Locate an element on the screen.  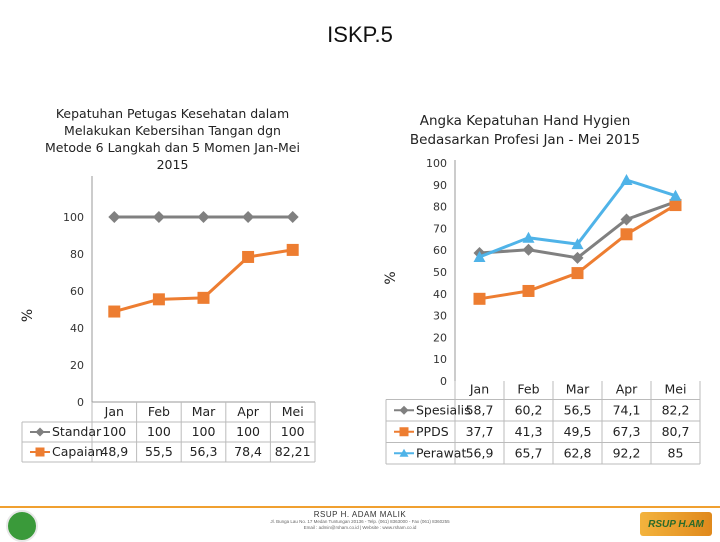
right-chart-y-axis-label: % is located at coordinates (391, 277).